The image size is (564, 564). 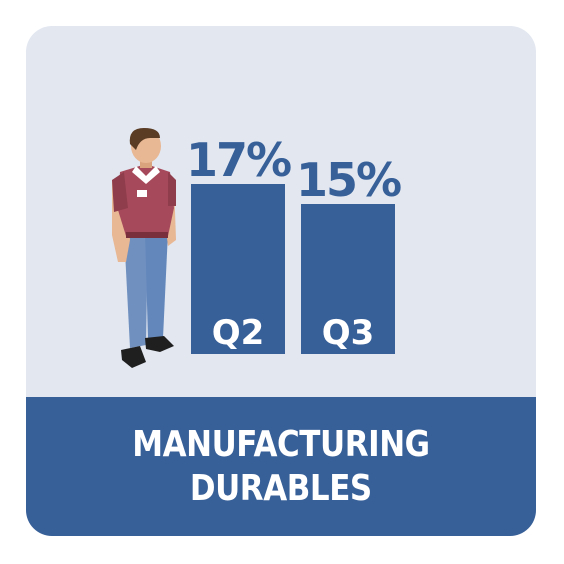 I want to click on worker-figure-icon, so click(x=144, y=248).